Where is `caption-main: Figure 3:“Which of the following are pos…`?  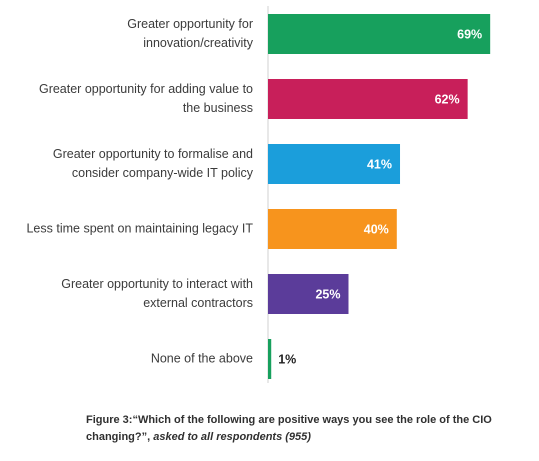
caption-main: Figure 3:“Which of the following are pos… is located at coordinates (289, 428).